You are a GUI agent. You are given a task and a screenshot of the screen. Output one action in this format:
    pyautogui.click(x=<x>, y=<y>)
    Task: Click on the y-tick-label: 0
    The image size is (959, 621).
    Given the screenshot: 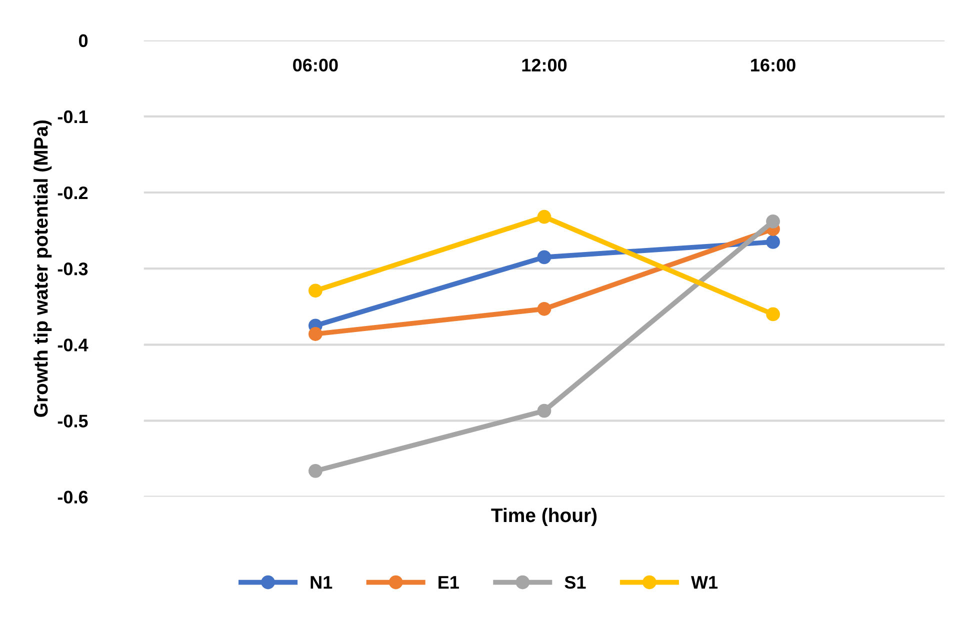 What is the action you would take?
    pyautogui.click(x=83, y=41)
    